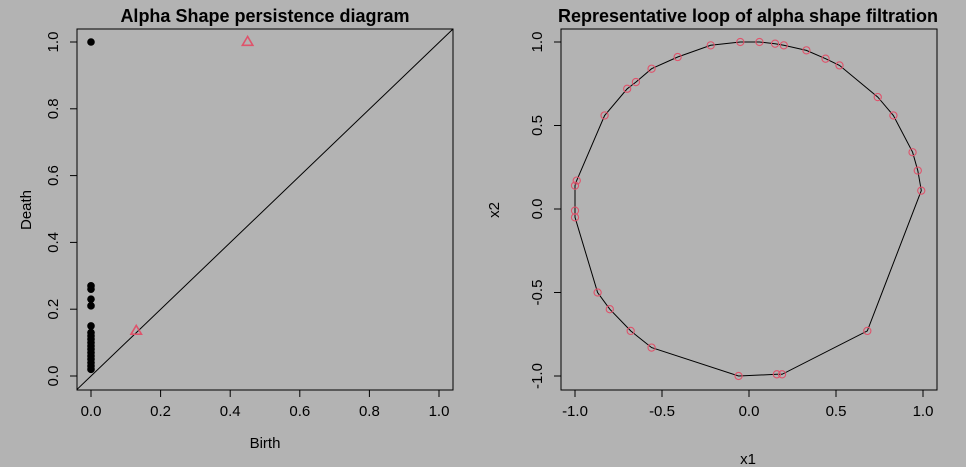 This screenshot has height=467, width=966. Describe the element at coordinates (749, 411) in the screenshot. I see `representative-loop-x-tick-label: 0.0` at that location.